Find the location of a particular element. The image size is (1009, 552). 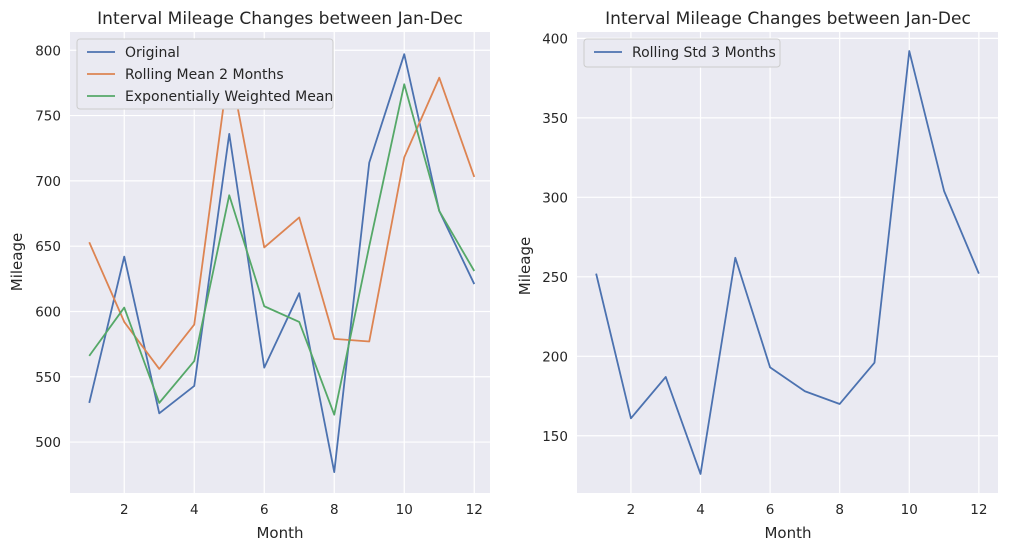

legend: Rolling Std 3 Months is located at coordinates (682, 53).